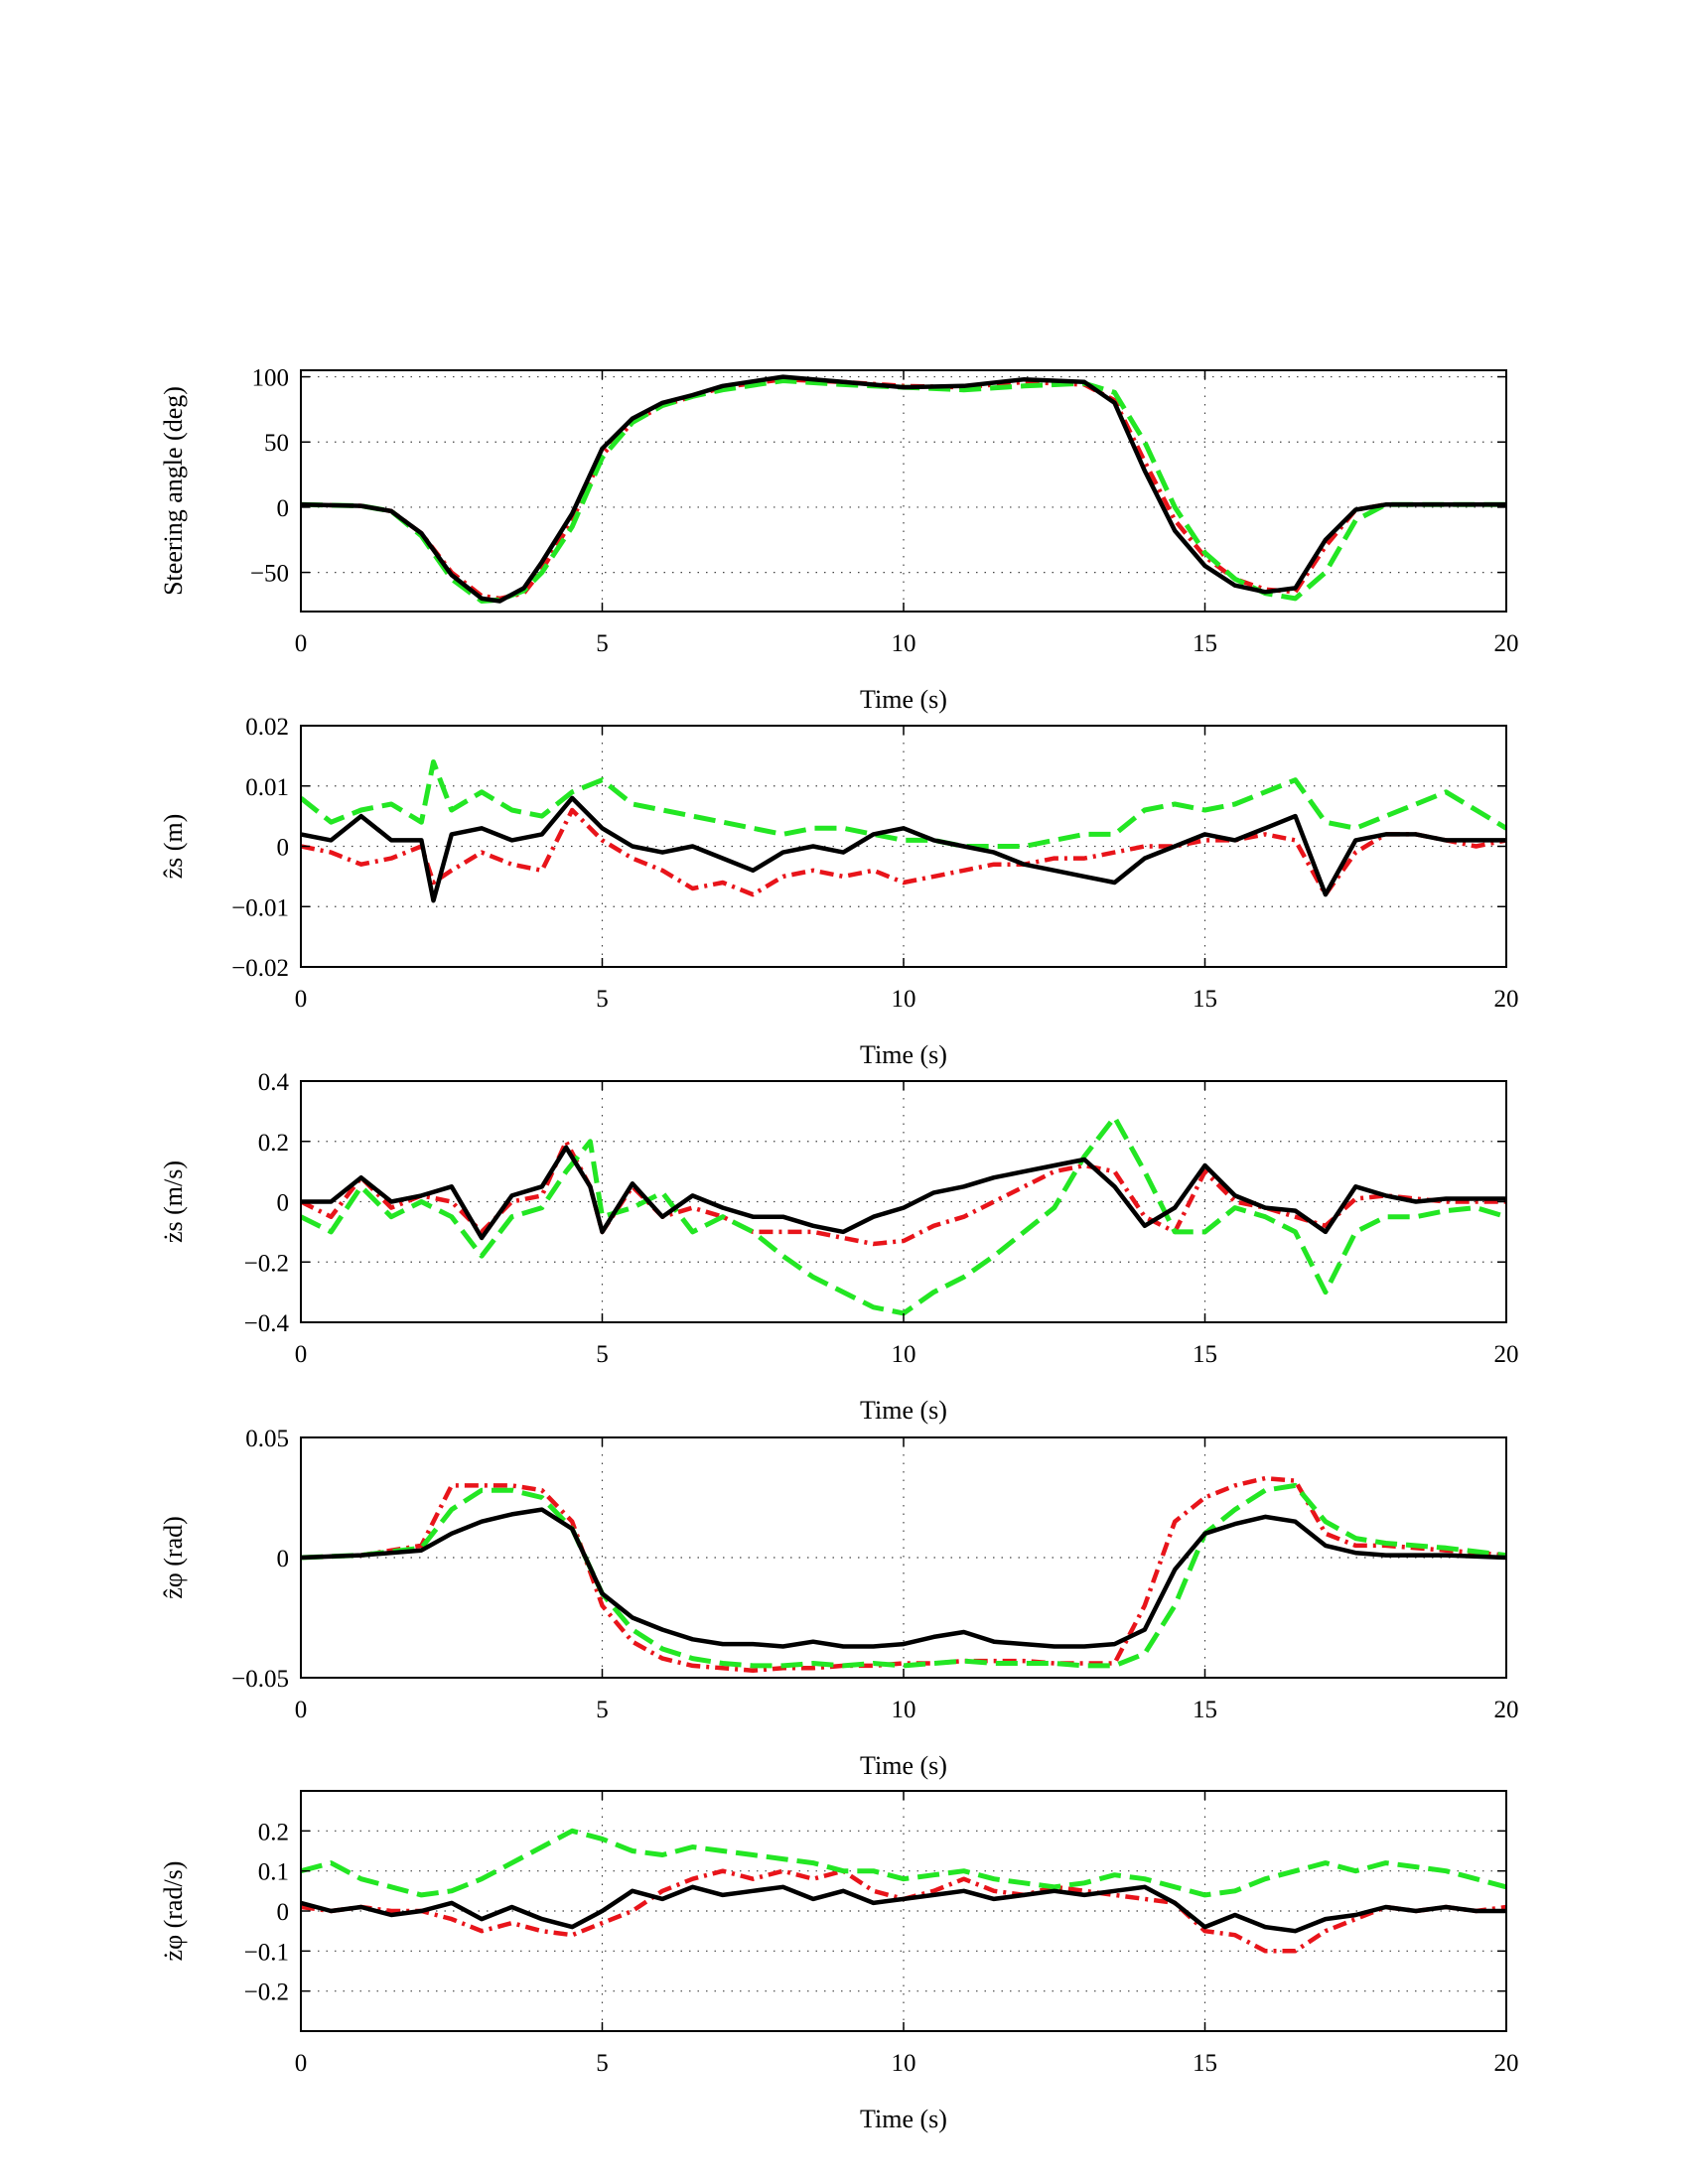 Image resolution: width=1688 pixels, height=2184 pixels. What do you see at coordinates (173, 491) in the screenshot?
I see `y-axis-label: Steering angle (deg)` at bounding box center [173, 491].